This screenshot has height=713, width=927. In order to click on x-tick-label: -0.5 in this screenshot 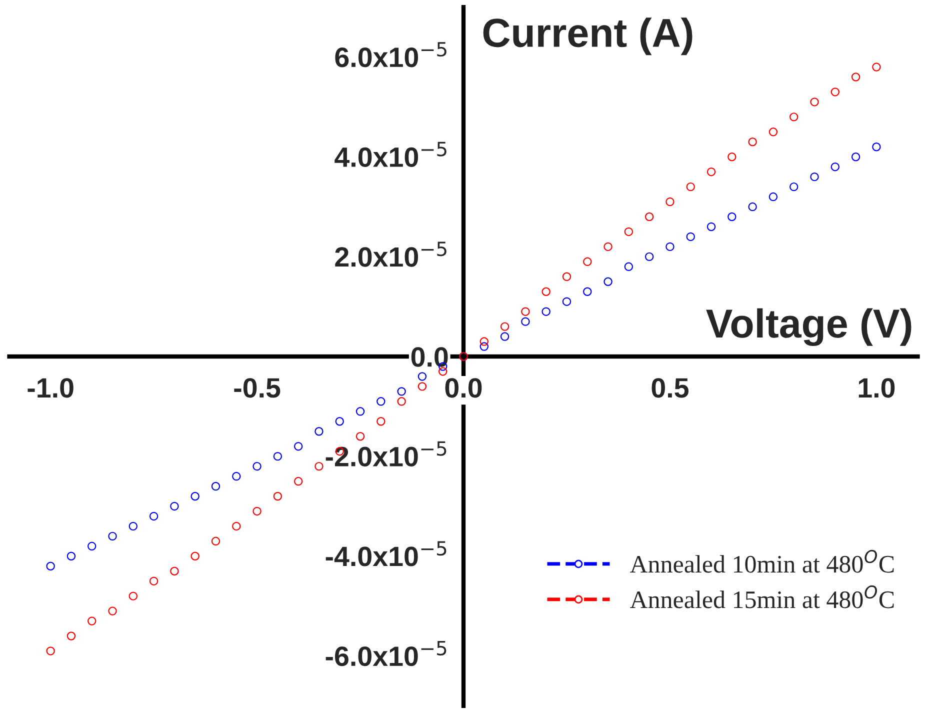, I will do `click(257, 388)`.